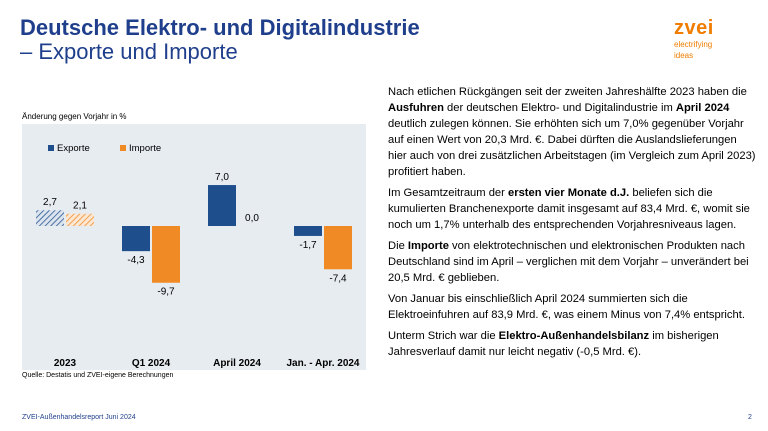 This screenshot has height=431, width=768. I want to click on bold-phrase: Ausfuhren, so click(416, 108).